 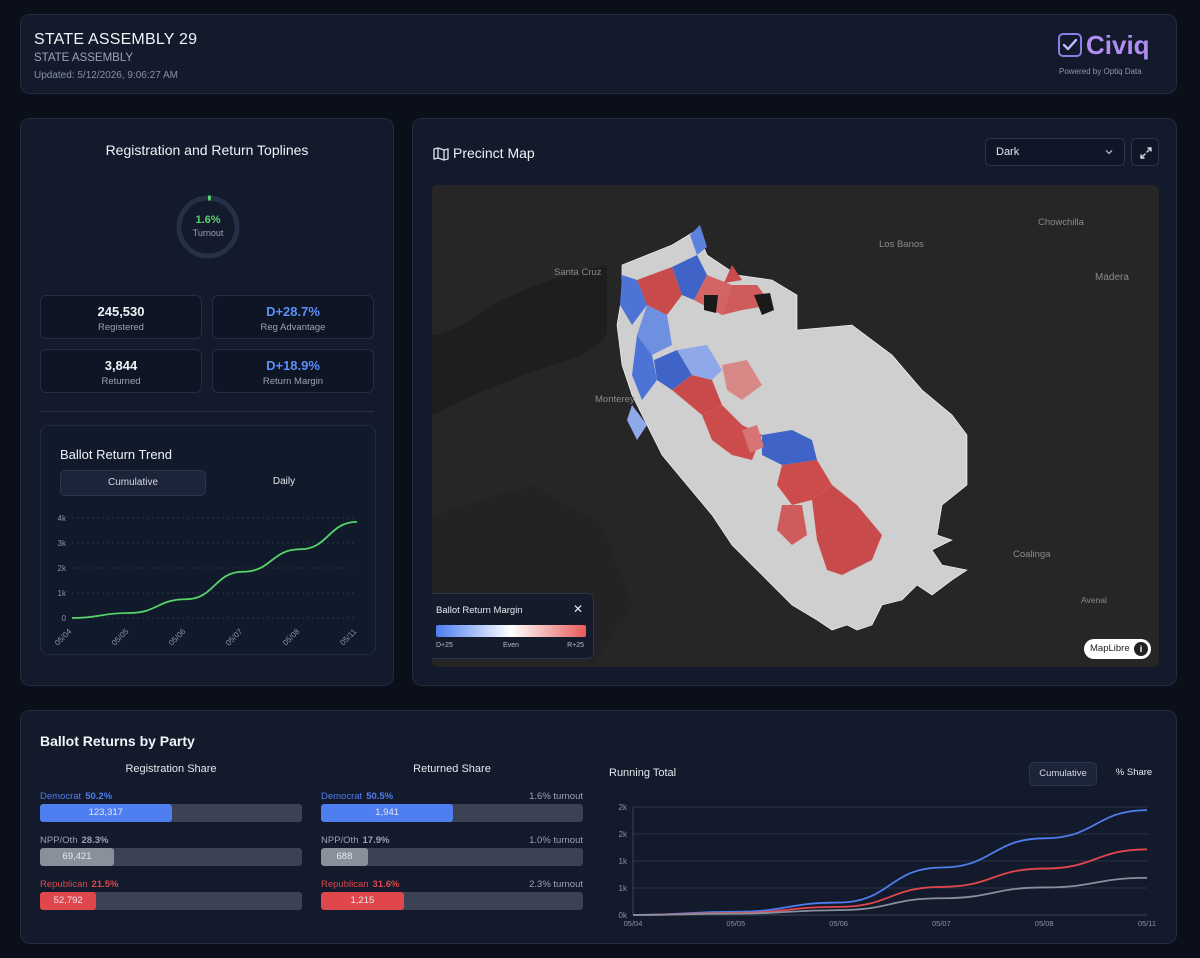 I want to click on running-share-button: % Share, so click(x=1134, y=772).